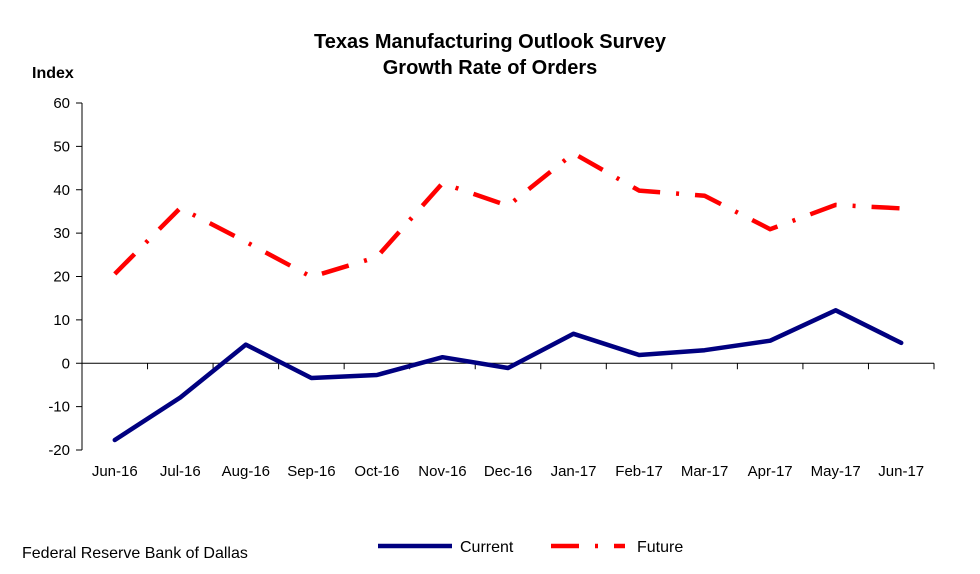 The image size is (980, 574). Describe the element at coordinates (311, 471) in the screenshot. I see `x-tick-label: Sep-16` at that location.